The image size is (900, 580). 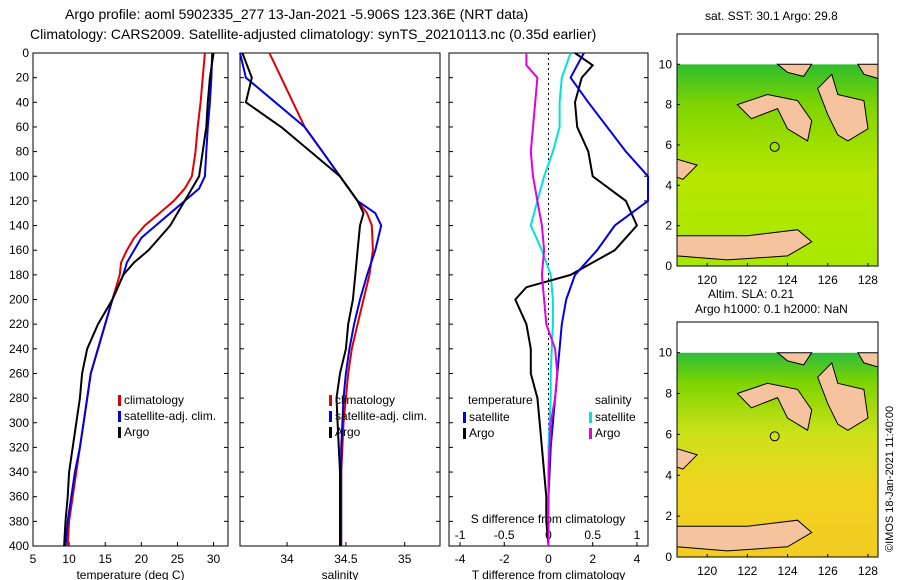 I want to click on sst-map-title: sat. SST: 30.1 Argo: 29.8, so click(x=771, y=16).